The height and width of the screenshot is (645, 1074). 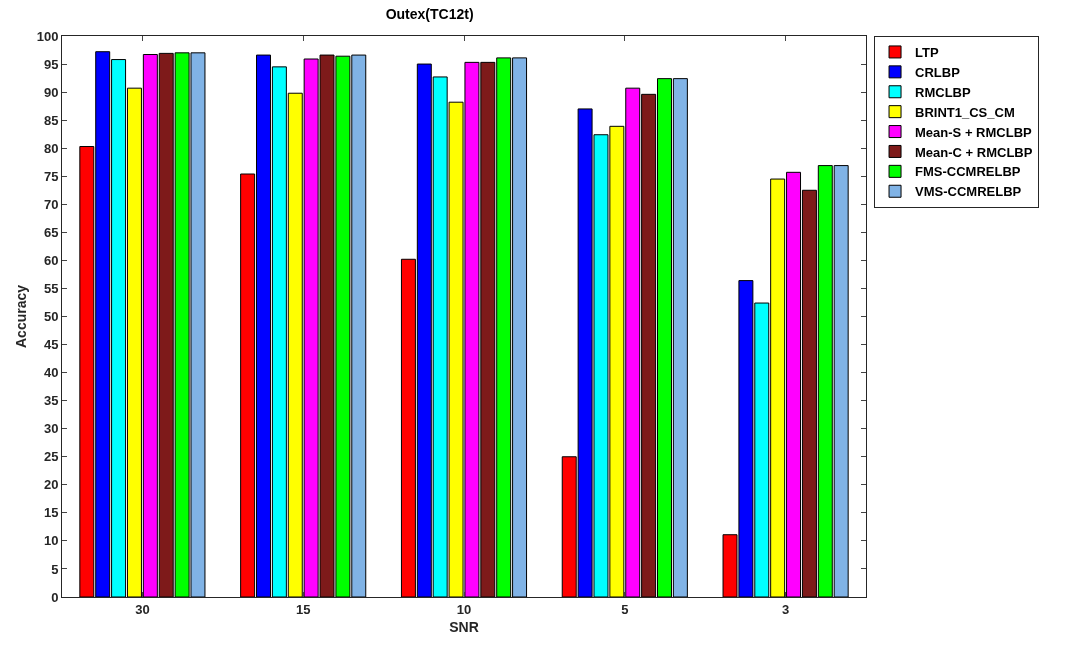 I want to click on legend-label: RMCLBP, so click(x=943, y=92).